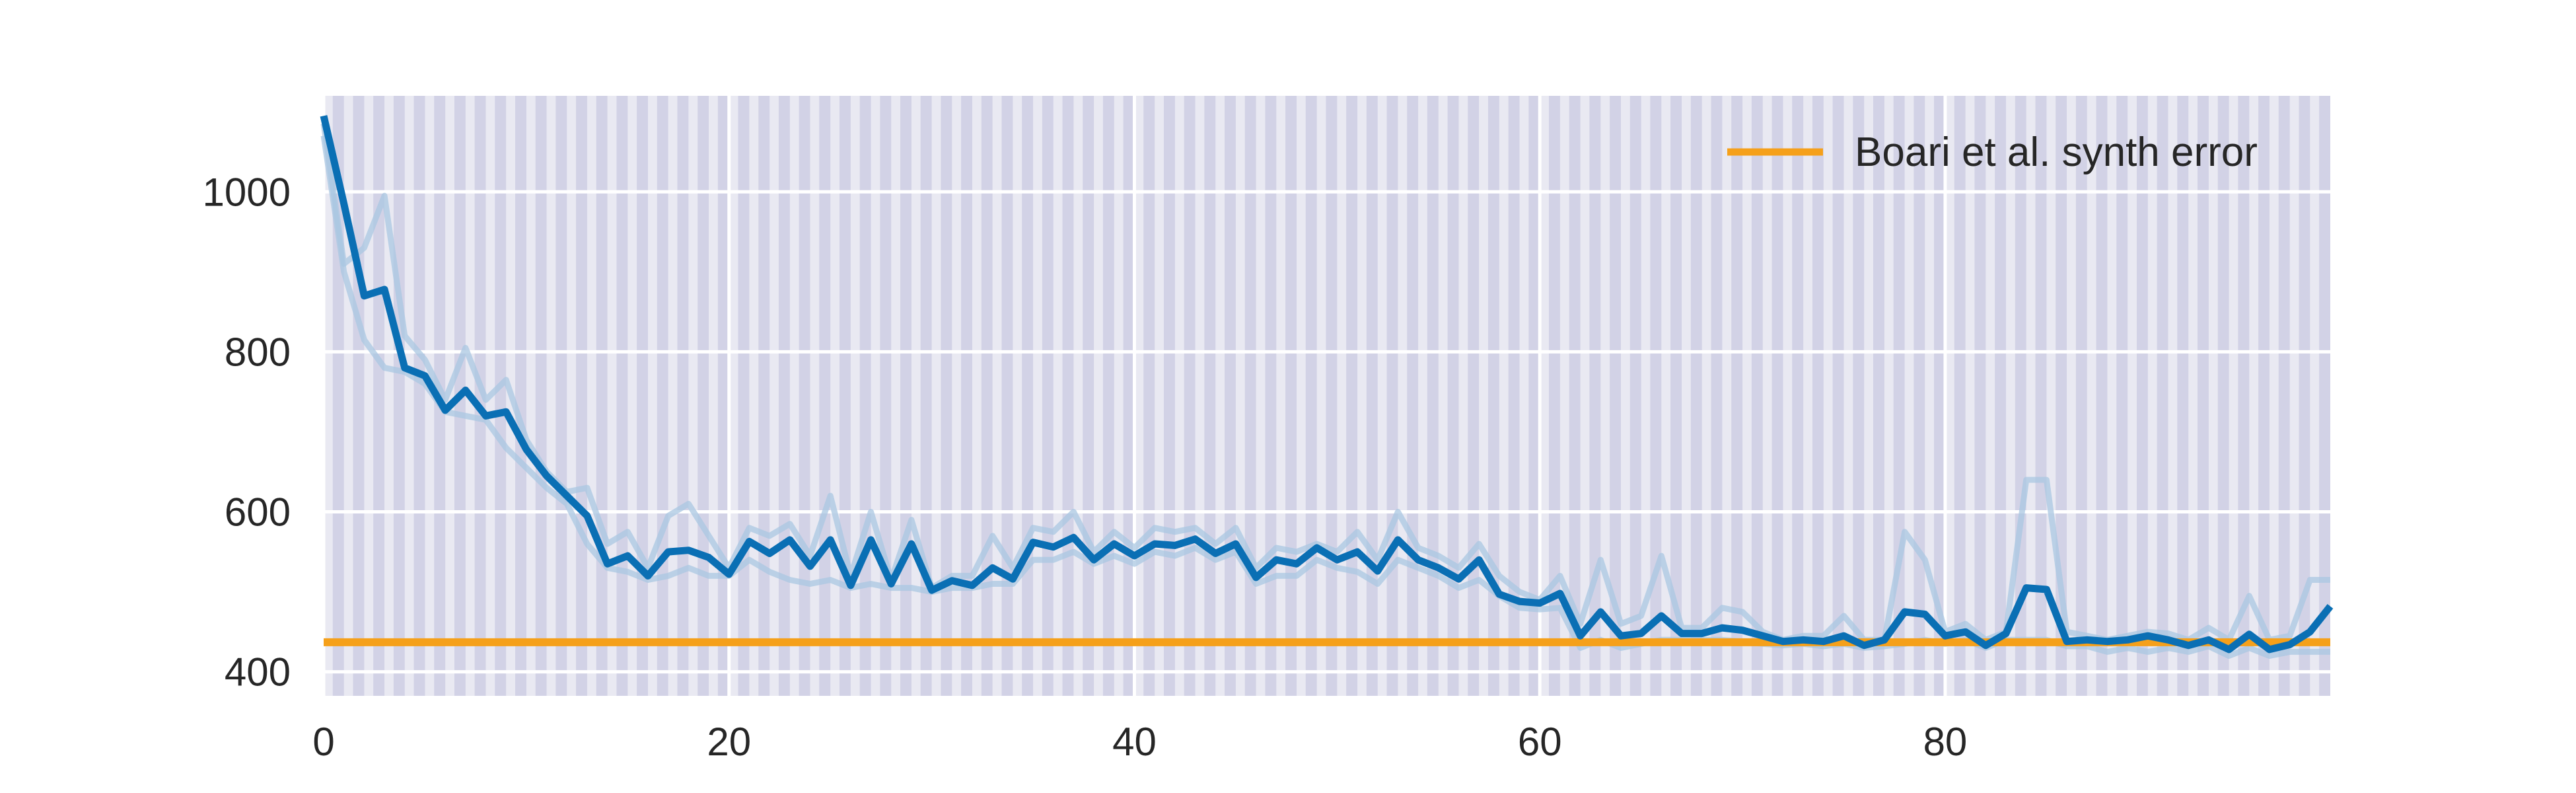 This screenshot has width=2576, height=793. I want to click on legend: Boari et al. synth error, so click(1992, 153).